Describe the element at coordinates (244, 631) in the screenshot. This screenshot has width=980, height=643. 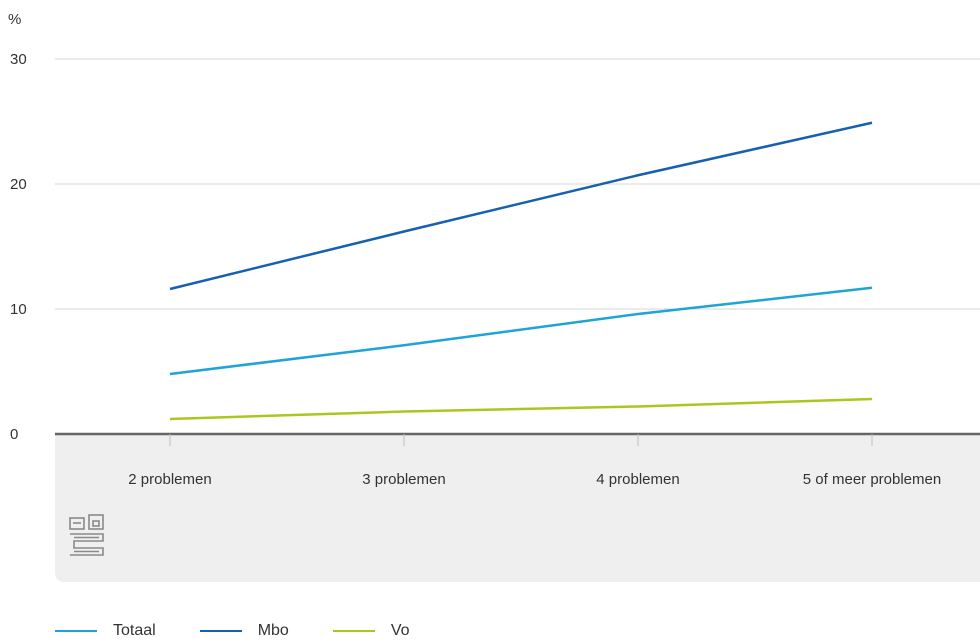
I see `legend-item-mbo: Mbo` at that location.